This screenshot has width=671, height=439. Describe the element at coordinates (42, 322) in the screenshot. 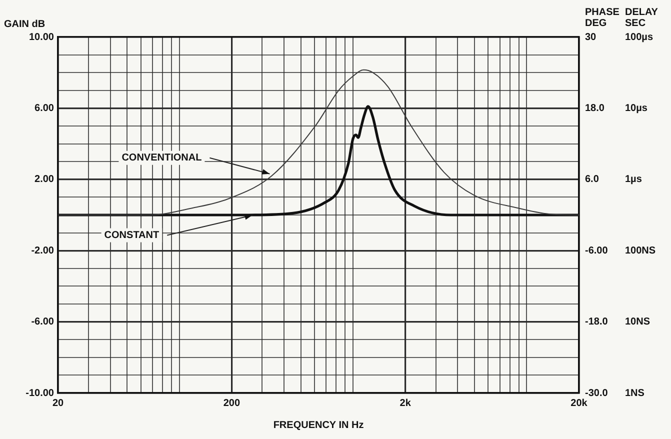

I see `y-tick-label: -6.00` at that location.